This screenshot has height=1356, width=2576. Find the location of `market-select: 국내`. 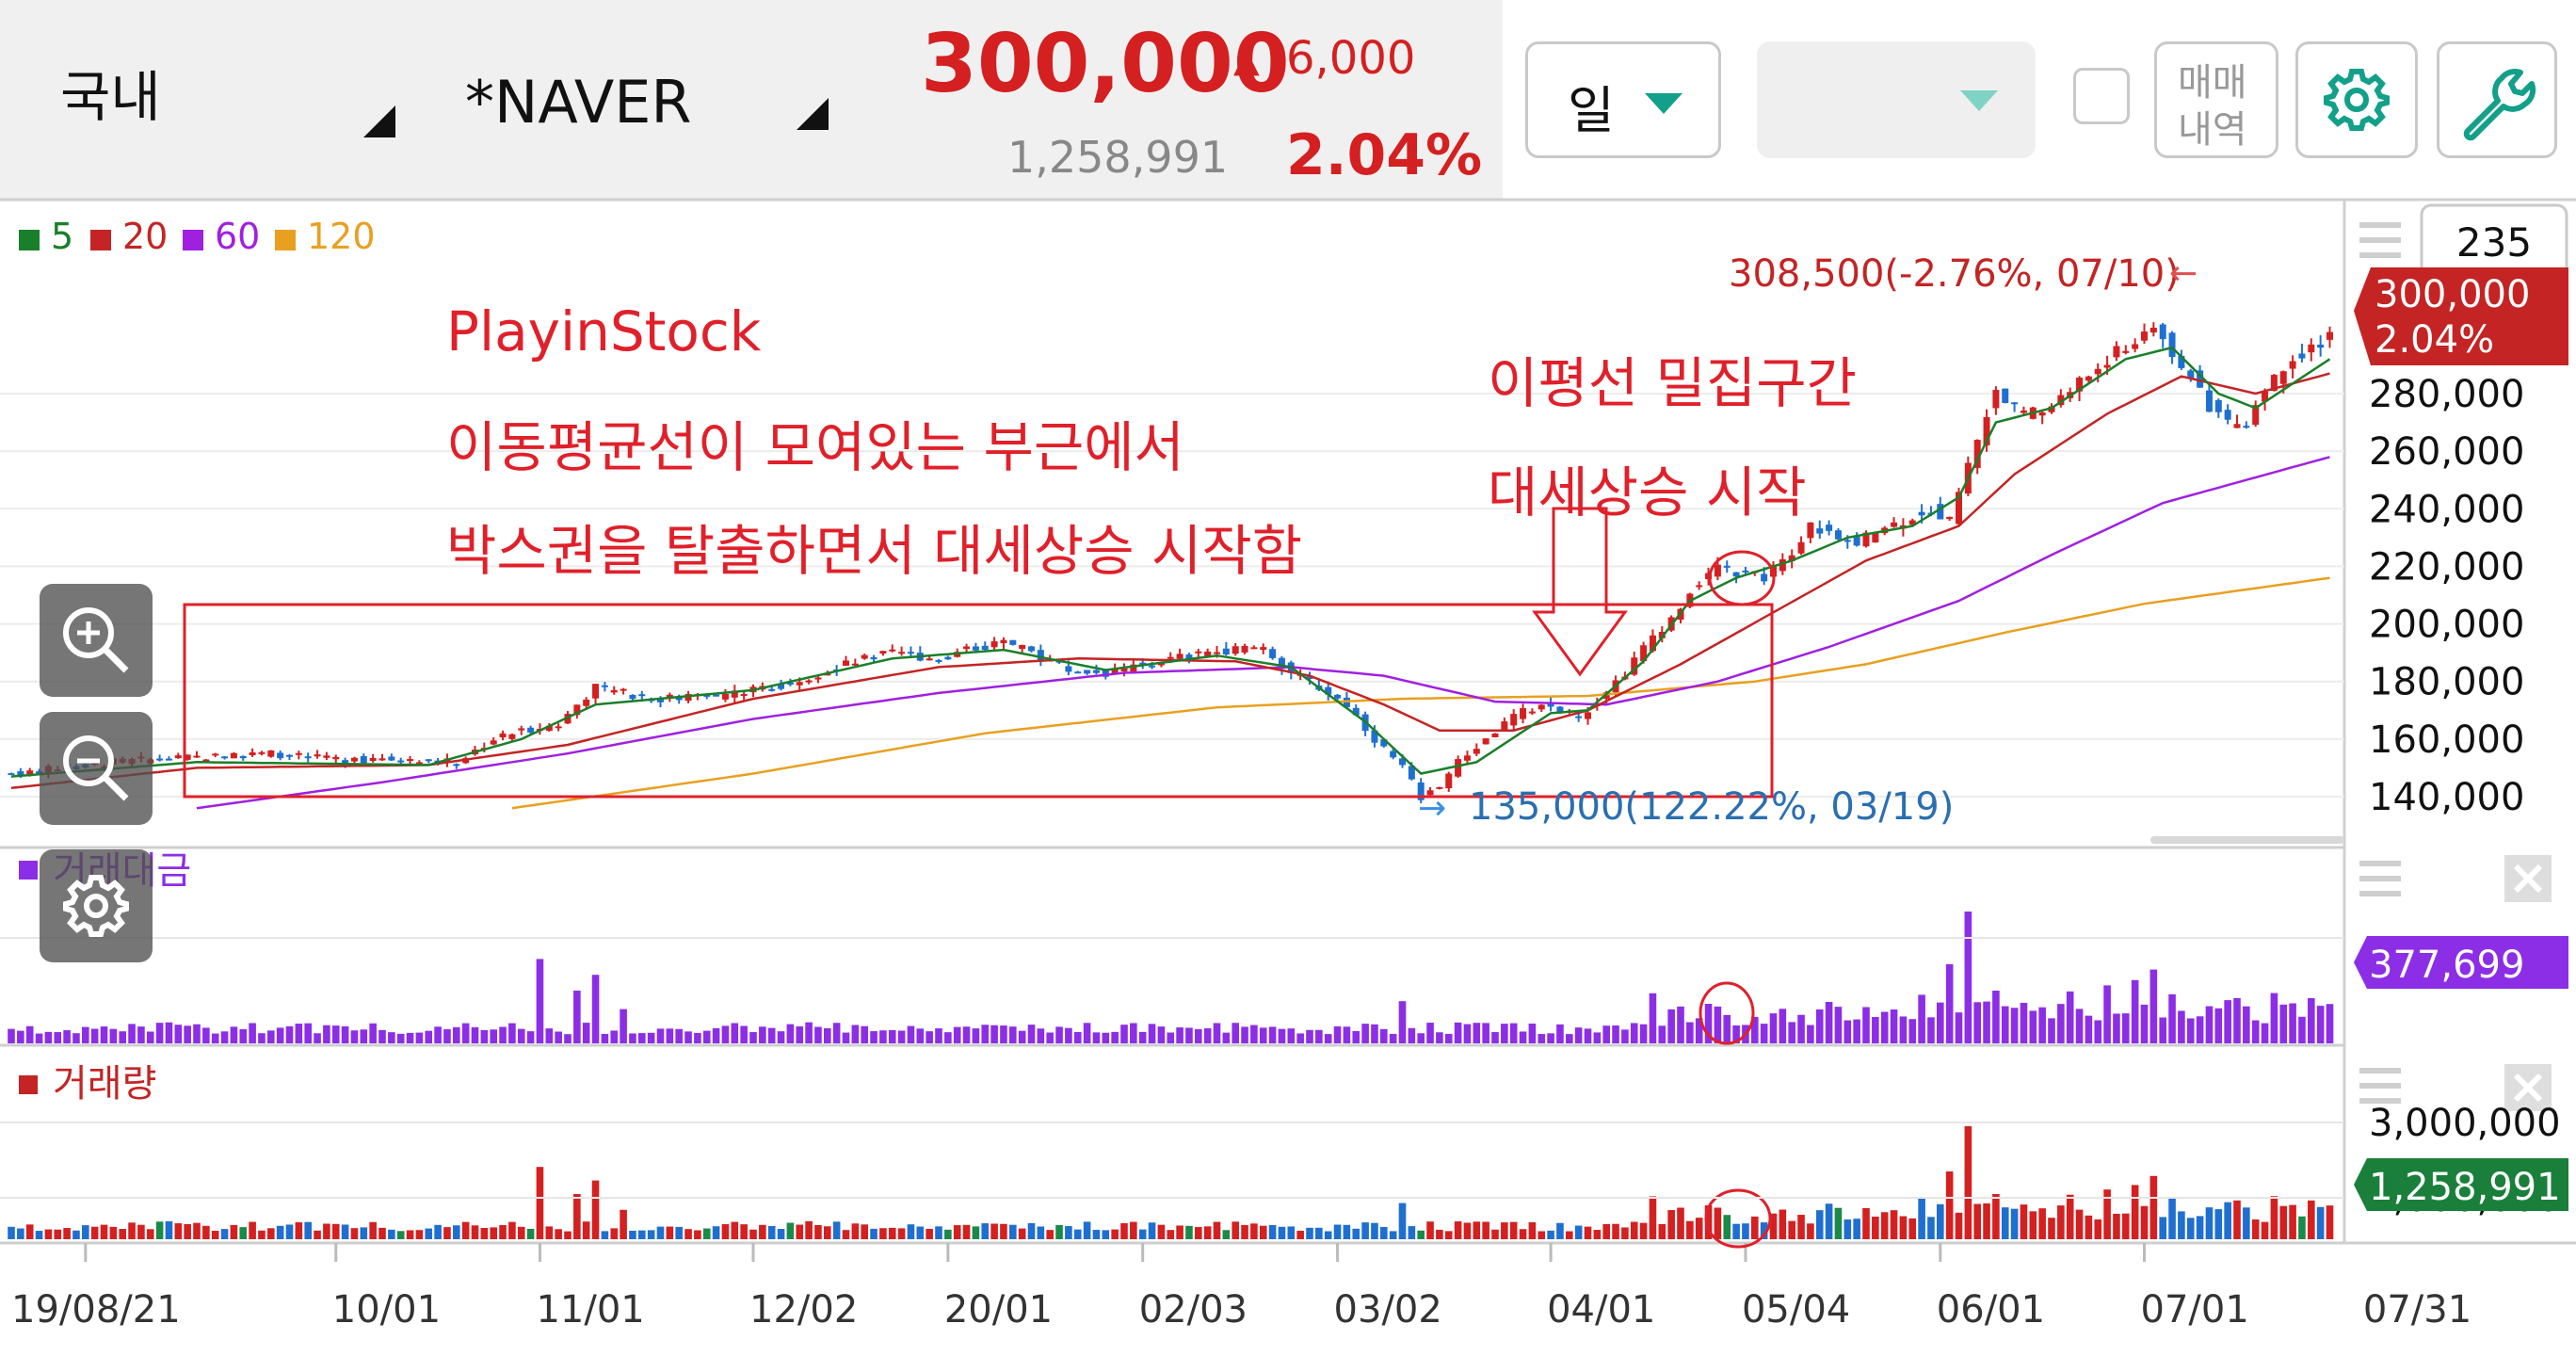

market-select: 국내 is located at coordinates (110, 97).